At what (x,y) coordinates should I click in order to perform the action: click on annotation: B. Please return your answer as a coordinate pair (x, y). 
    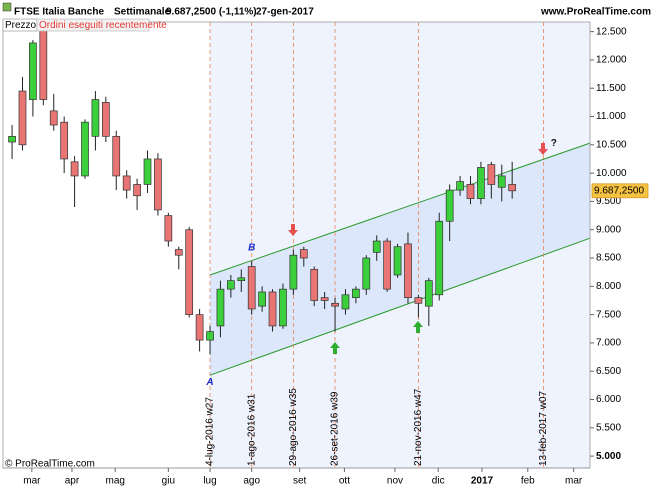
    Looking at the image, I should click on (251, 247).